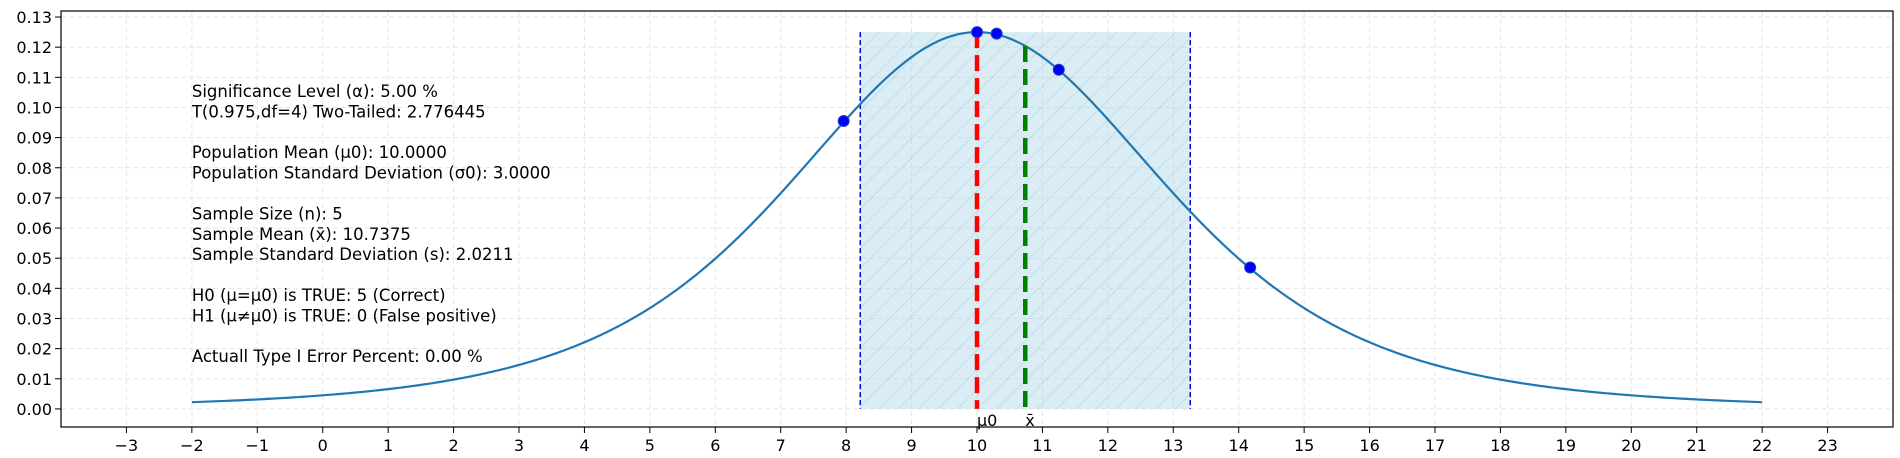 Image resolution: width=1900 pixels, height=458 pixels. What do you see at coordinates (584, 445) in the screenshot?
I see `x-tick-label: 4` at bounding box center [584, 445].